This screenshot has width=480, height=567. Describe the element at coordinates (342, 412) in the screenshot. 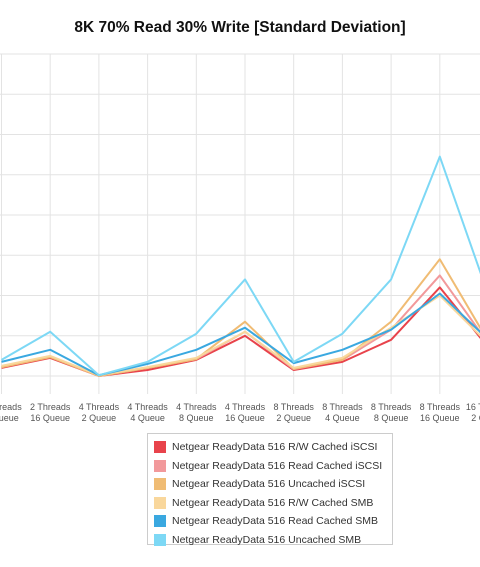

I see `x-tick-label: 8 Threads 4 Queue` at that location.